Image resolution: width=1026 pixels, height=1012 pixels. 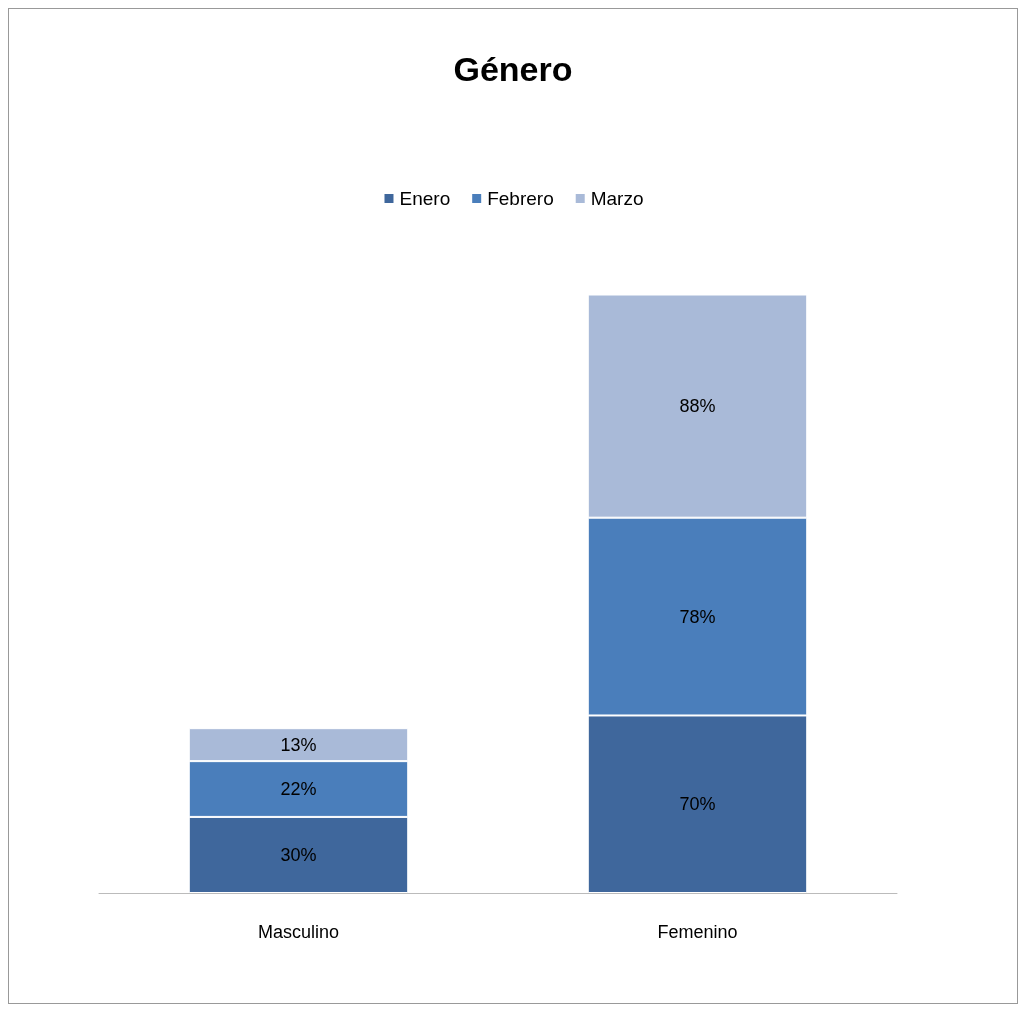 I want to click on data-label: 78%, so click(x=697, y=616).